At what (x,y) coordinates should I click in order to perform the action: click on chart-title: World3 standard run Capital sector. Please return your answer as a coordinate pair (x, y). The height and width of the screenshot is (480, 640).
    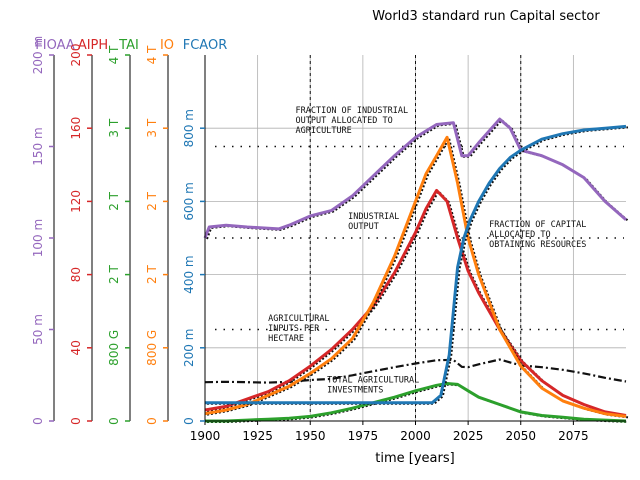
    Looking at the image, I should click on (486, 16).